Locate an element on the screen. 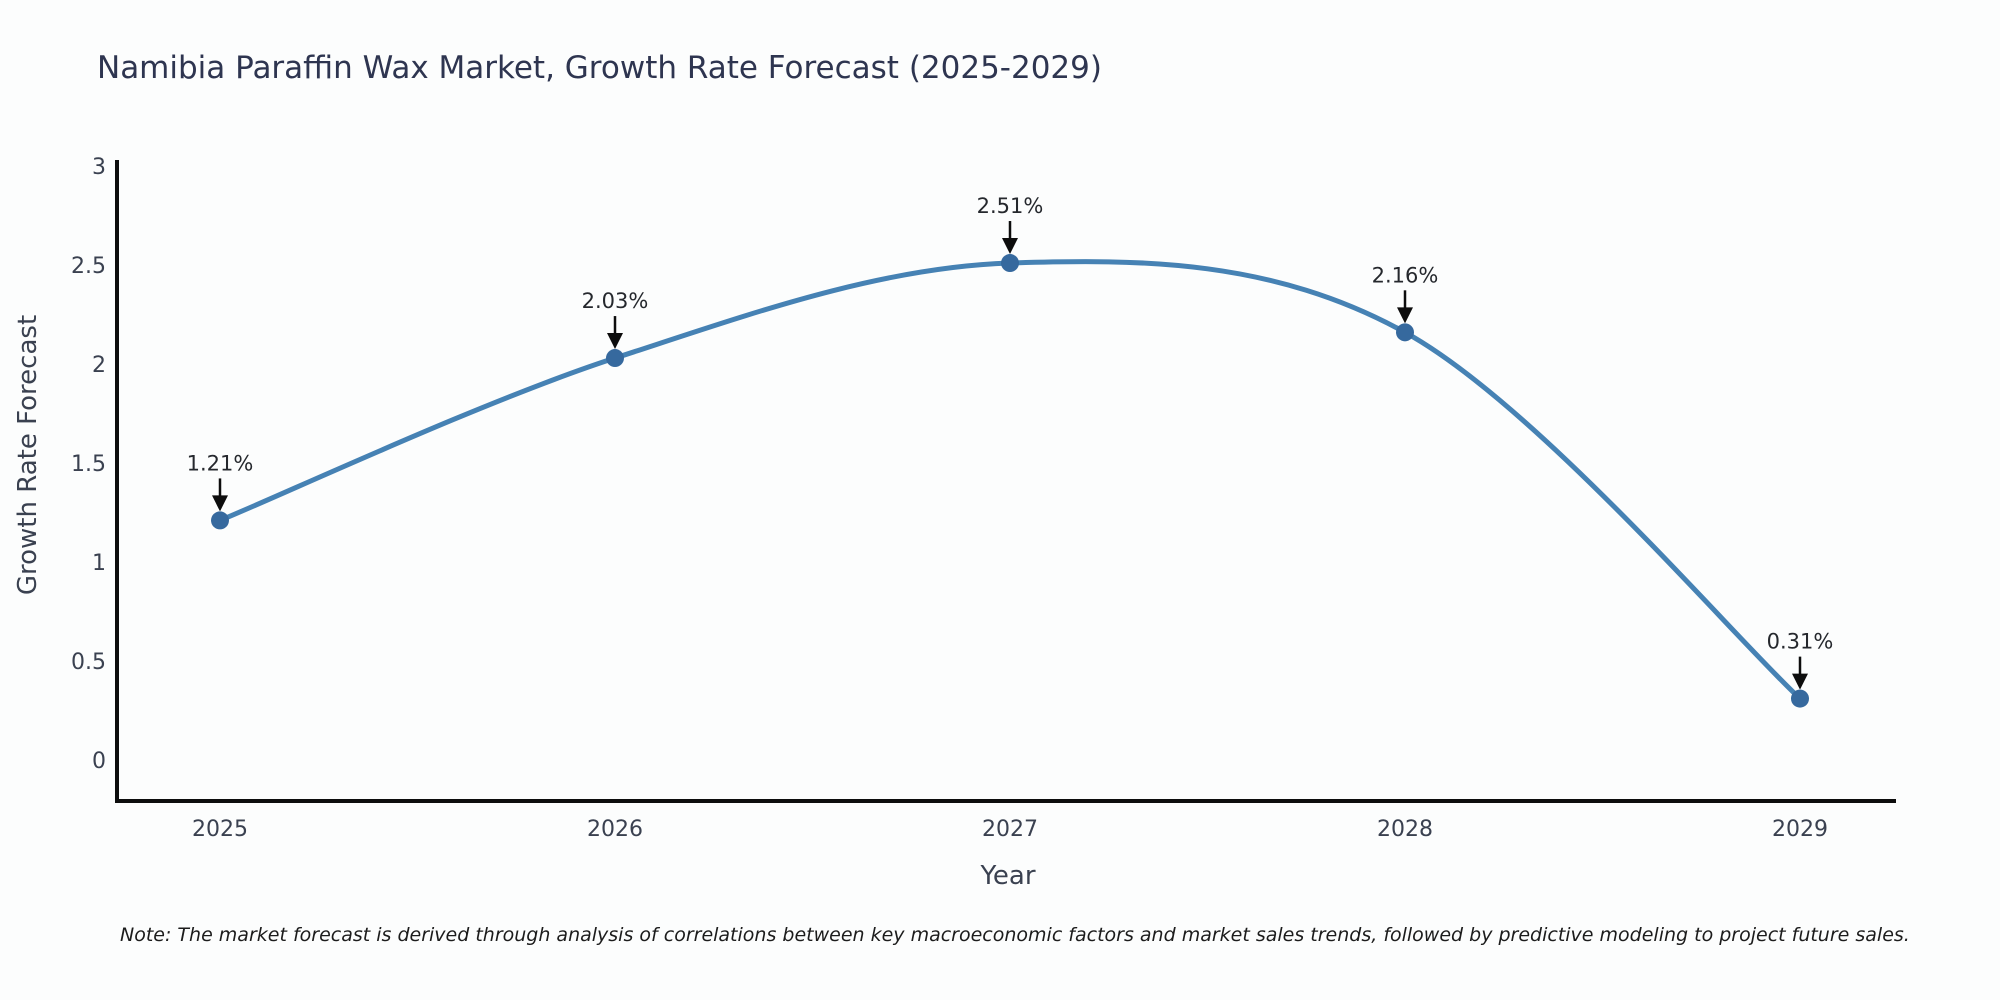 This screenshot has height=1000, width=2000. x-axis-tick-labels: 2025 2026 2027 2028 2029 is located at coordinates (1010, 829).